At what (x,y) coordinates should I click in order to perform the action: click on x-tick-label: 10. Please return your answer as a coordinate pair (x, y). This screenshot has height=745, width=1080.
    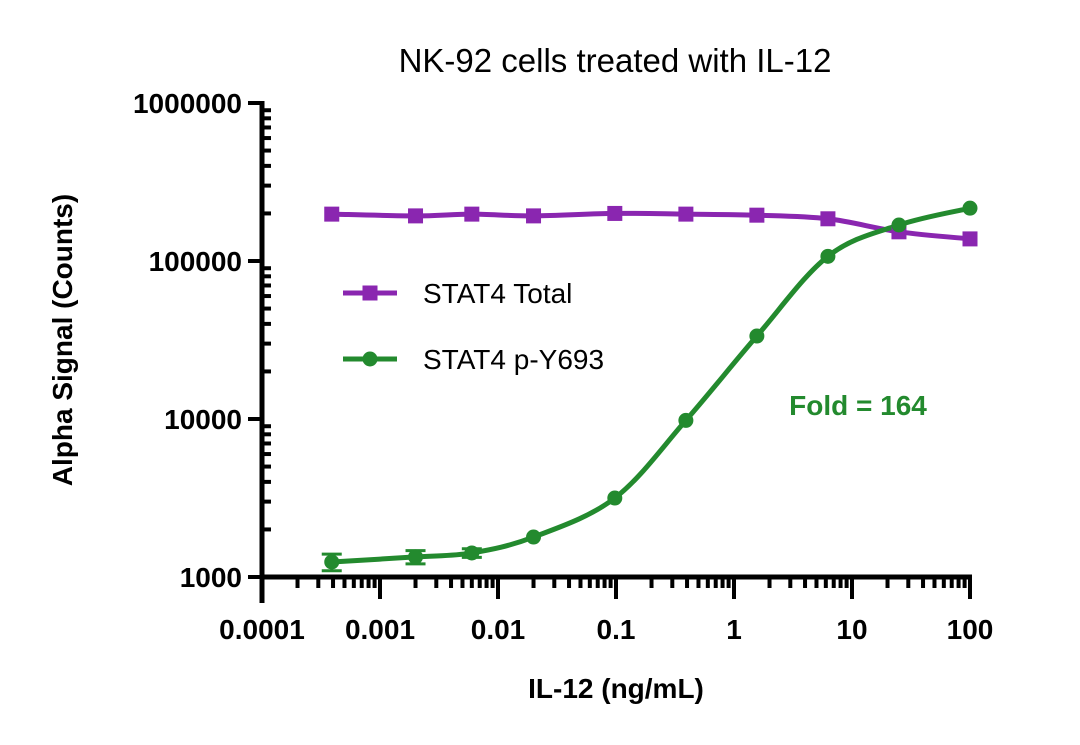
    Looking at the image, I should click on (851, 629).